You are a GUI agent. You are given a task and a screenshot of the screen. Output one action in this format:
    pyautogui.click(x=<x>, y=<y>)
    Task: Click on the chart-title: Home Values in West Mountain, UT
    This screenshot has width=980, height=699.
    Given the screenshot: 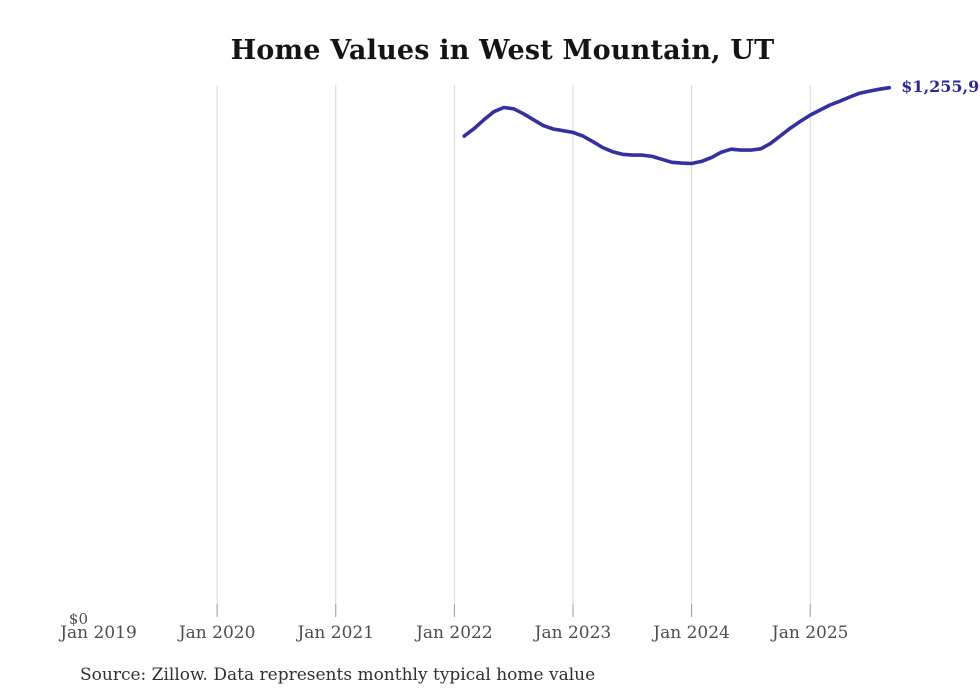 What is the action you would take?
    pyautogui.click(x=502, y=50)
    